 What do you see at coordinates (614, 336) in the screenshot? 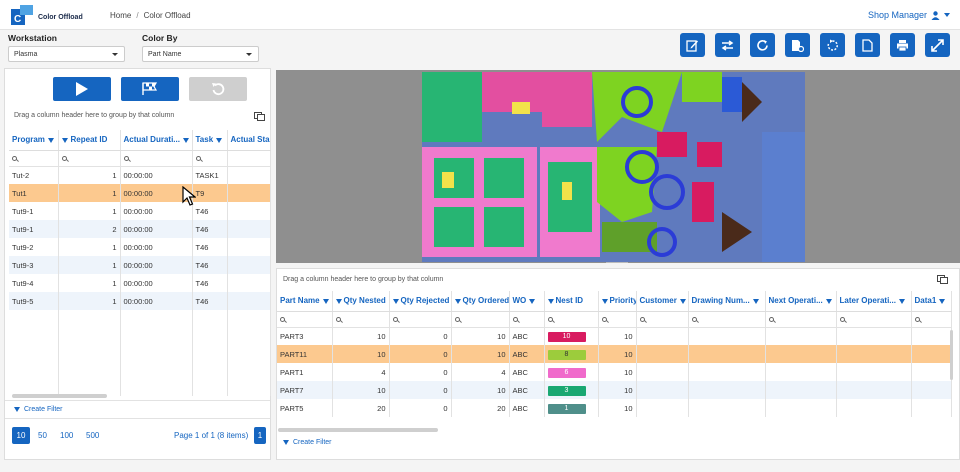
I see `table-row: PART3 10 0 10 ABC 10 10` at bounding box center [614, 336].